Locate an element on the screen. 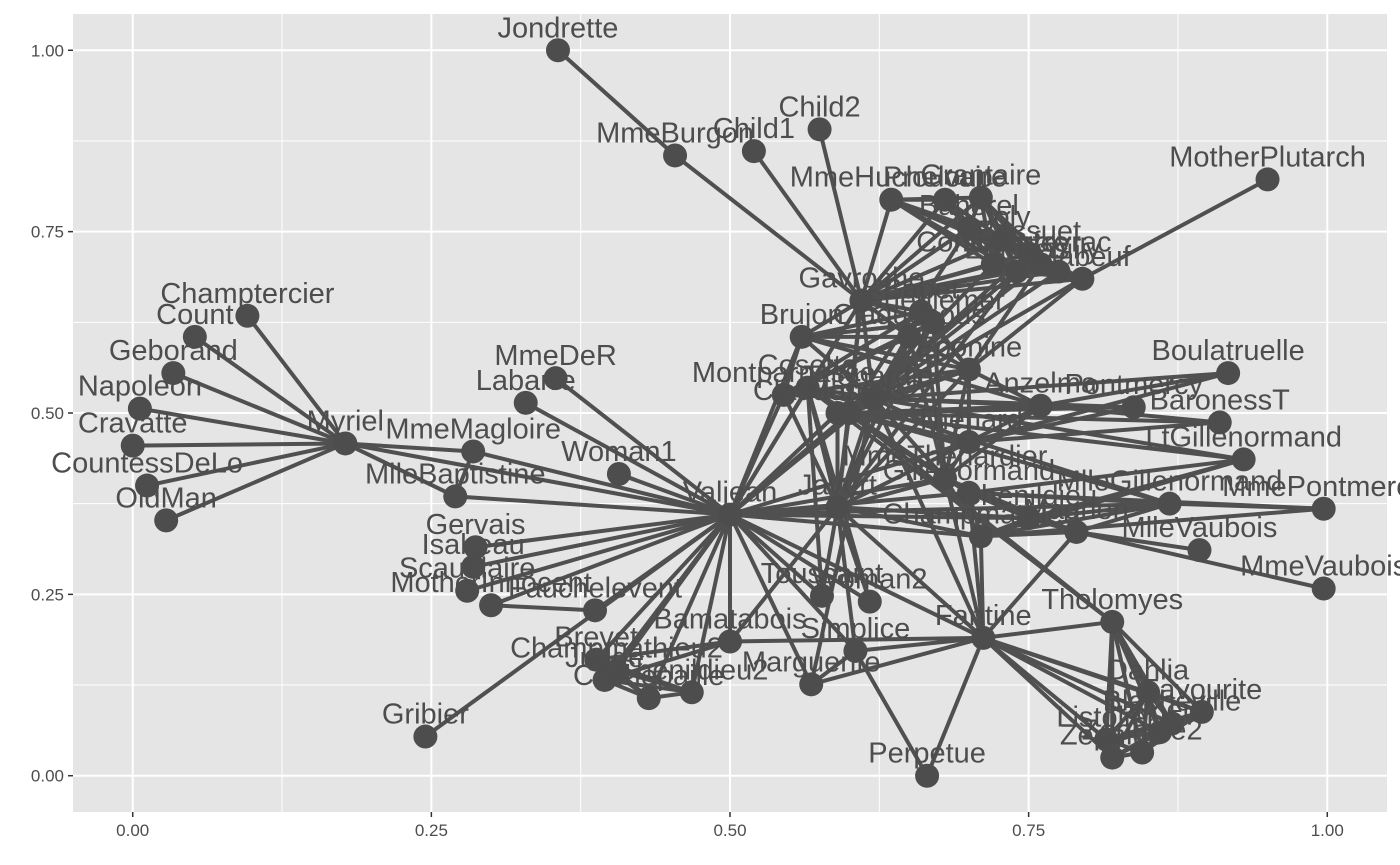  node-label: Enjolras is located at coordinates (1016, 250).